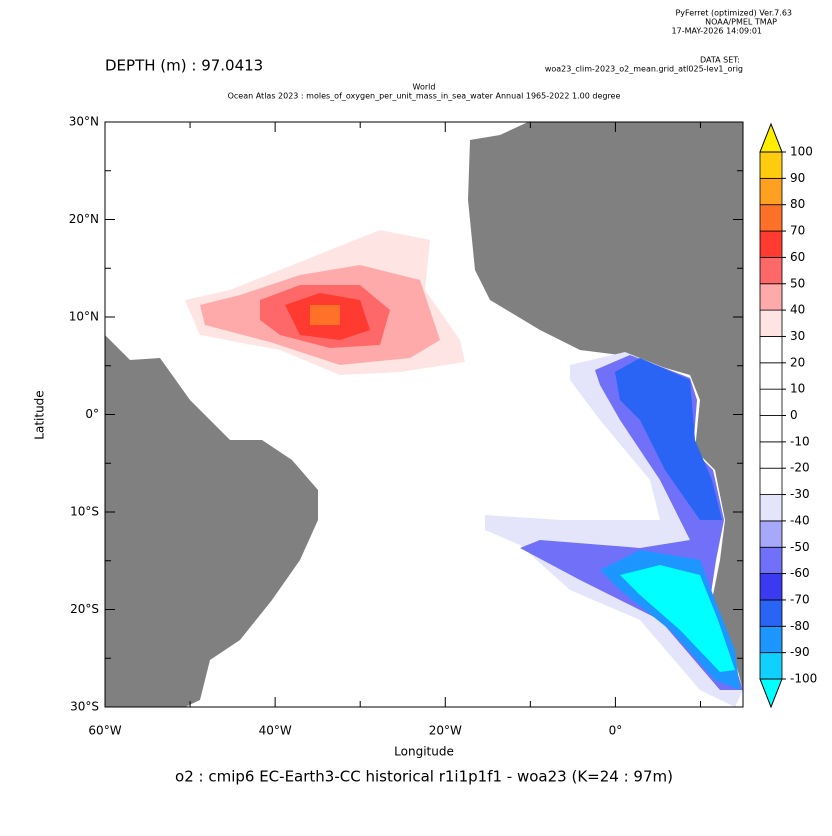  I want to click on title: World, so click(424, 87).